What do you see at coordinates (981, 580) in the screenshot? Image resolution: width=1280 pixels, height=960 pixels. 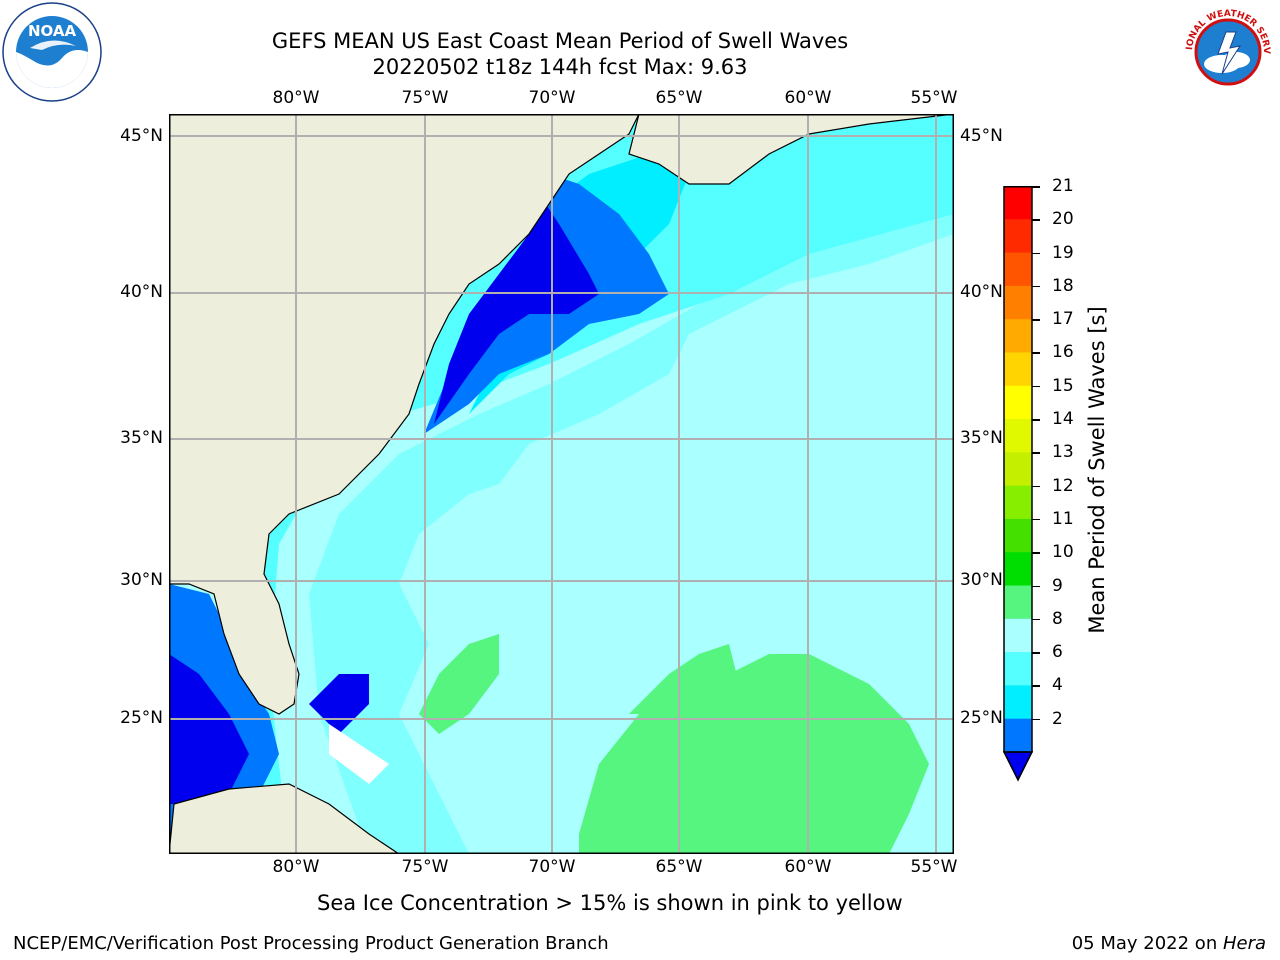 I see `lat-label-right: 30°N` at bounding box center [981, 580].